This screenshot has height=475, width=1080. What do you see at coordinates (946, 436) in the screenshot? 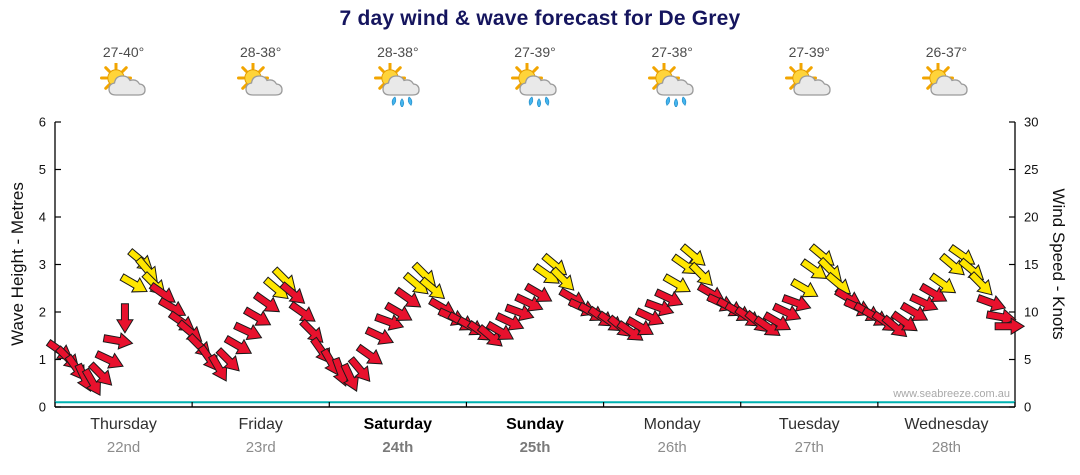
I see `day-footer-wednesday: Wednesday 28th` at bounding box center [946, 436].